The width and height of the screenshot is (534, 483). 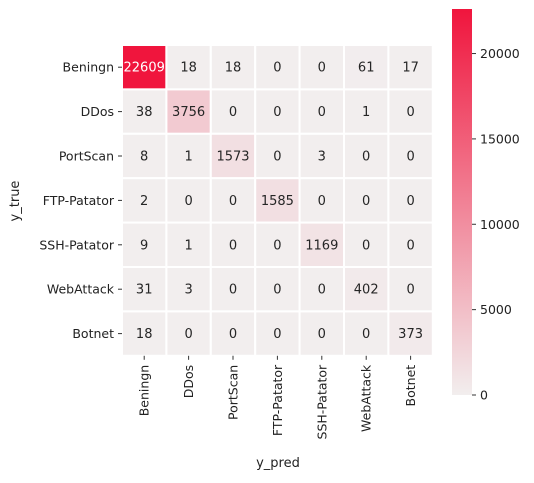 I want to click on y-tick-label: WebAttack, so click(x=81, y=289).